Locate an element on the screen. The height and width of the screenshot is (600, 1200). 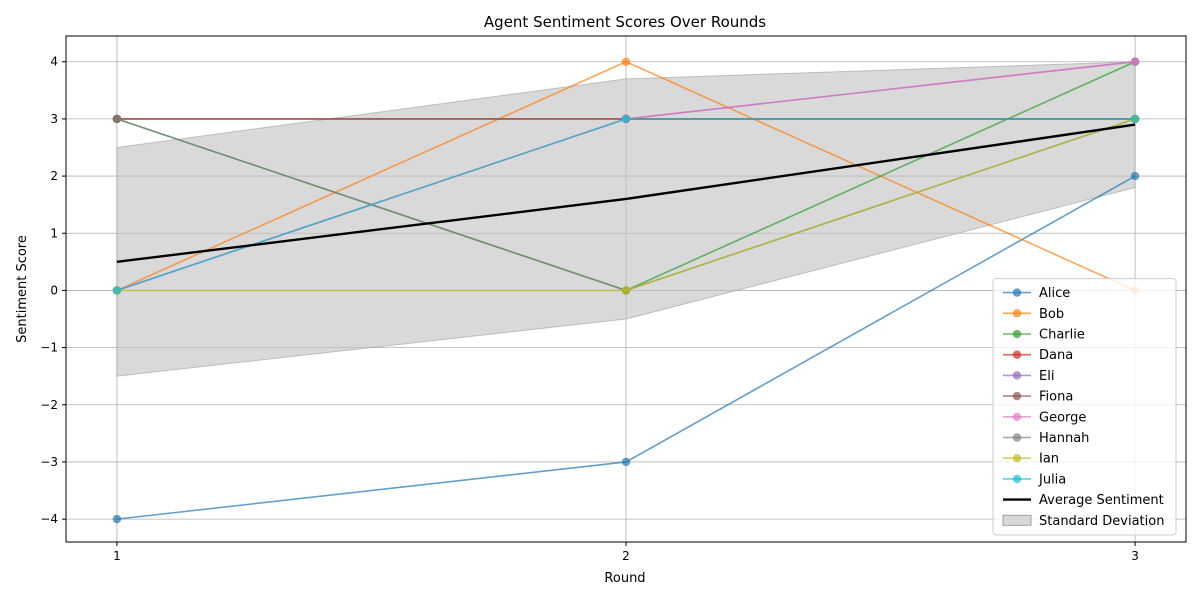
data-point-hannah is located at coordinates (117, 119).